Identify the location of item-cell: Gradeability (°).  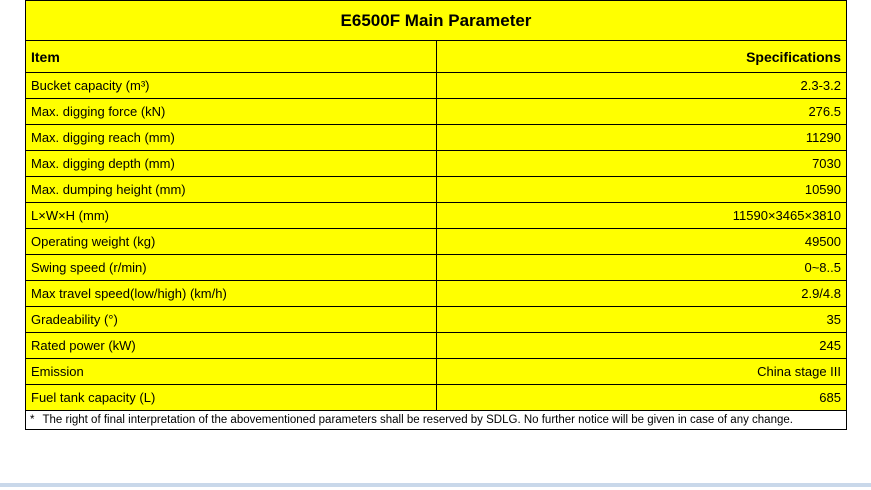
(231, 319).